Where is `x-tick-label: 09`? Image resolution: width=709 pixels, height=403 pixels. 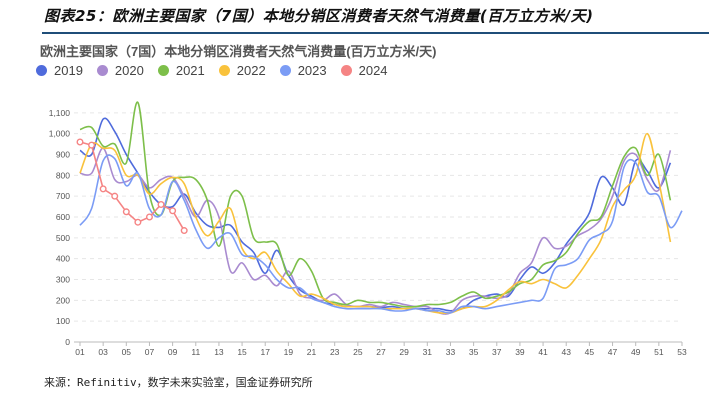 x-tick-label: 09 is located at coordinates (173, 352).